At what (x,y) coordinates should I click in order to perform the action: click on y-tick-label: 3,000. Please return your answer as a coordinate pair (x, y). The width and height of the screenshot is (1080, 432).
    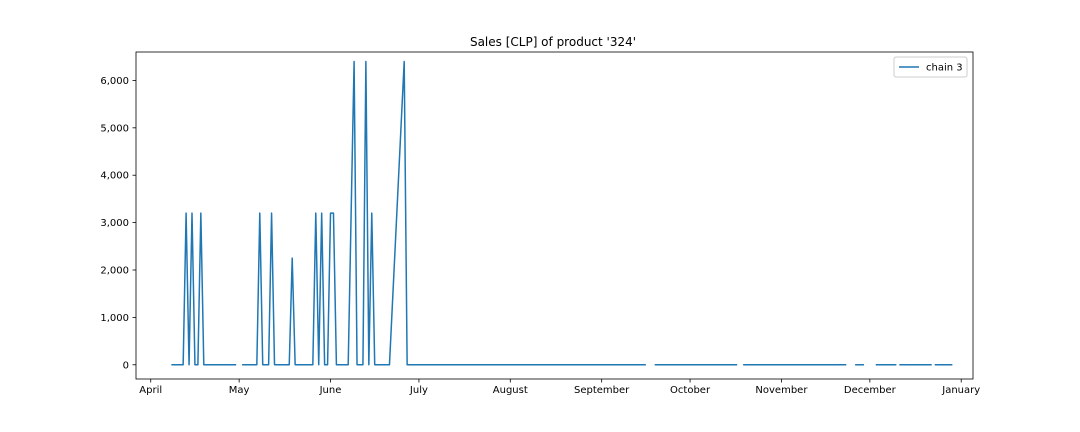
    Looking at the image, I should click on (114, 223).